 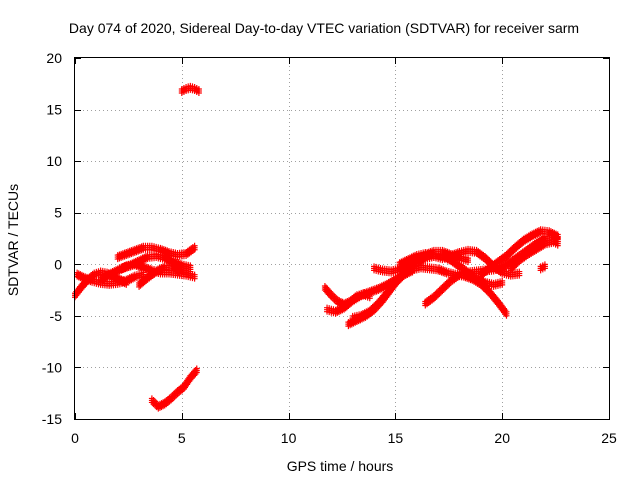 I want to click on y-tick-labels: -15 -10 -5 0 5 10 15 20, so click(x=52, y=238).